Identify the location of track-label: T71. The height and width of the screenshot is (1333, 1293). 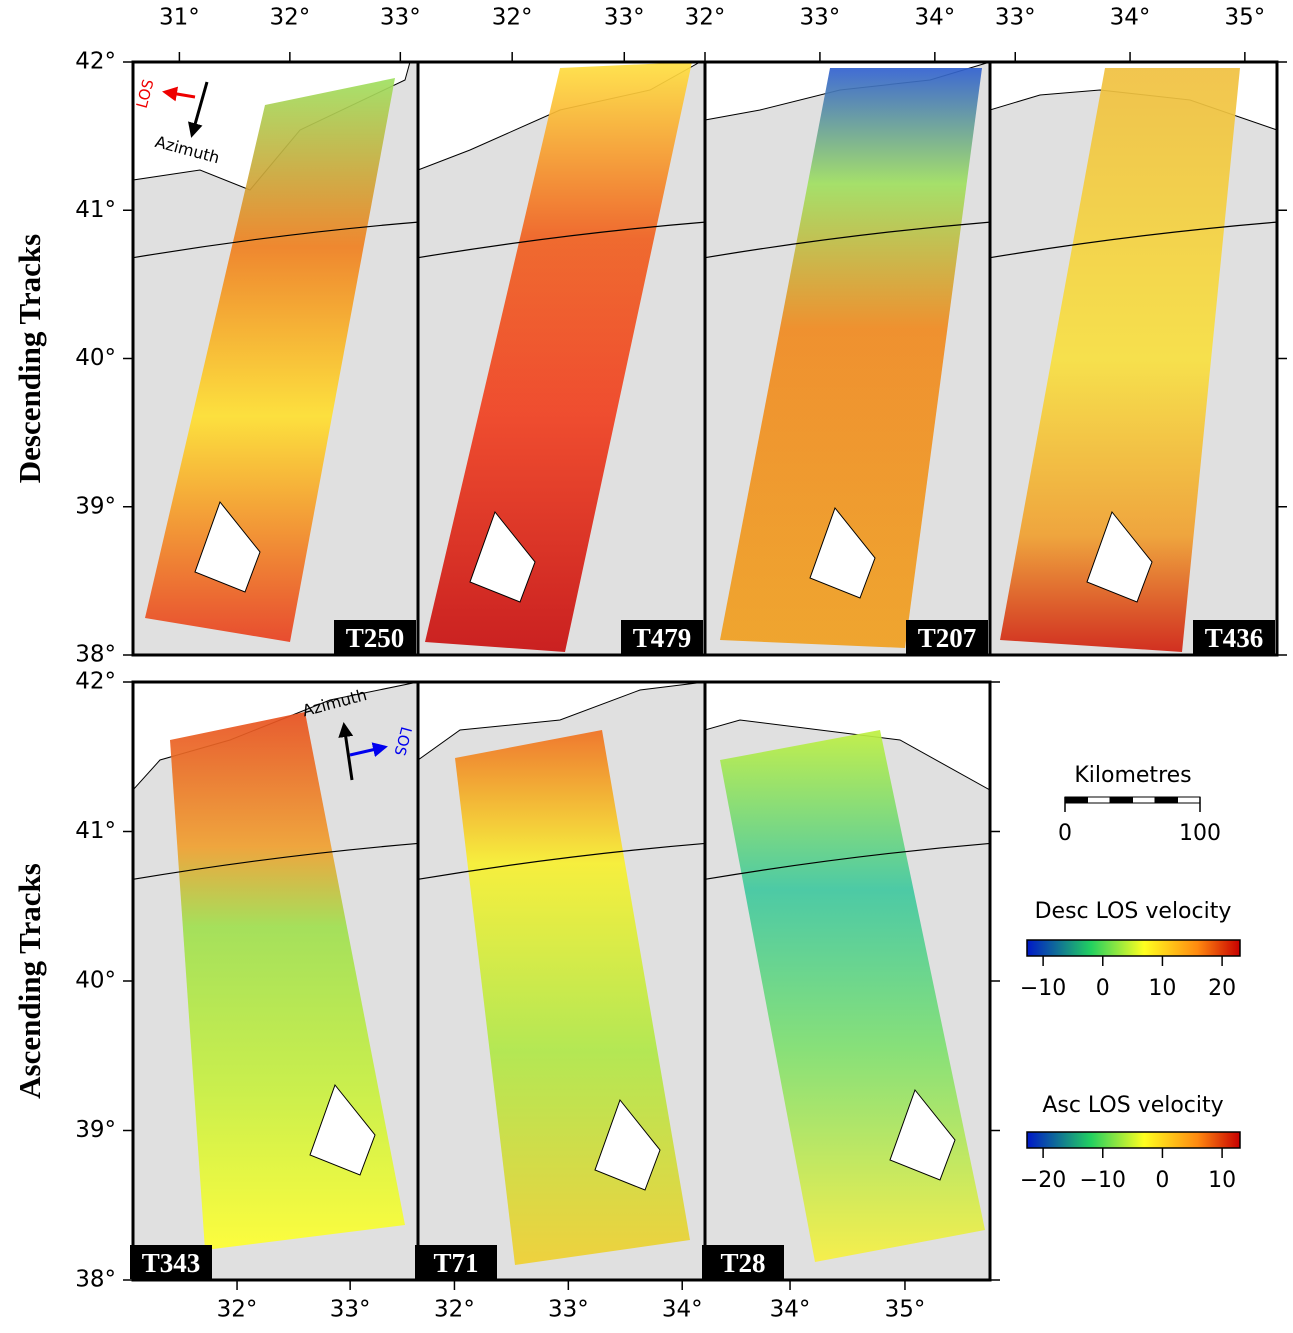
(455, 1263).